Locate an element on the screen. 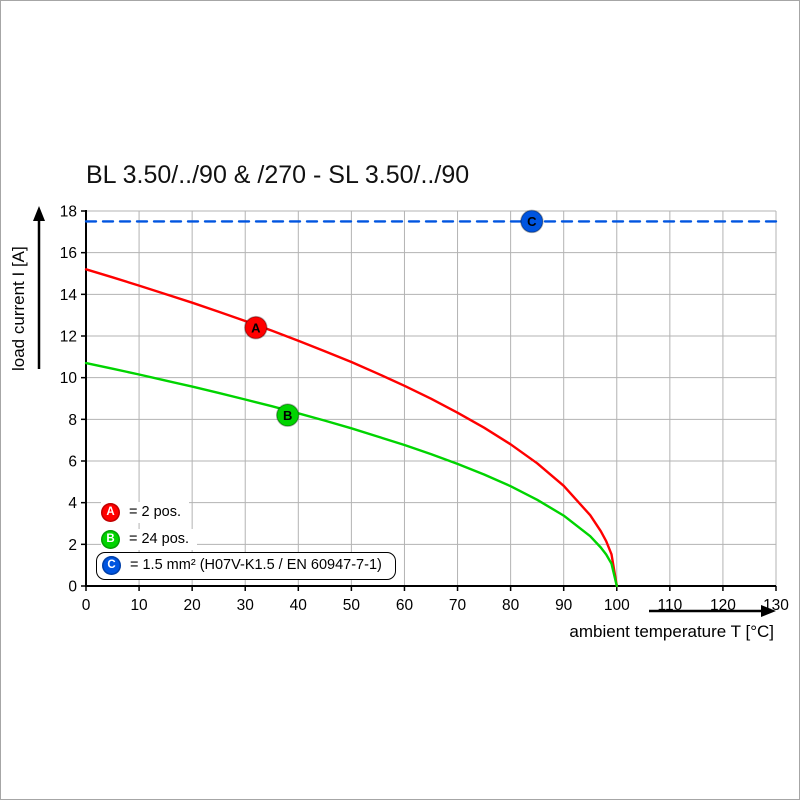  marker-b-icon is located at coordinates (287, 415).